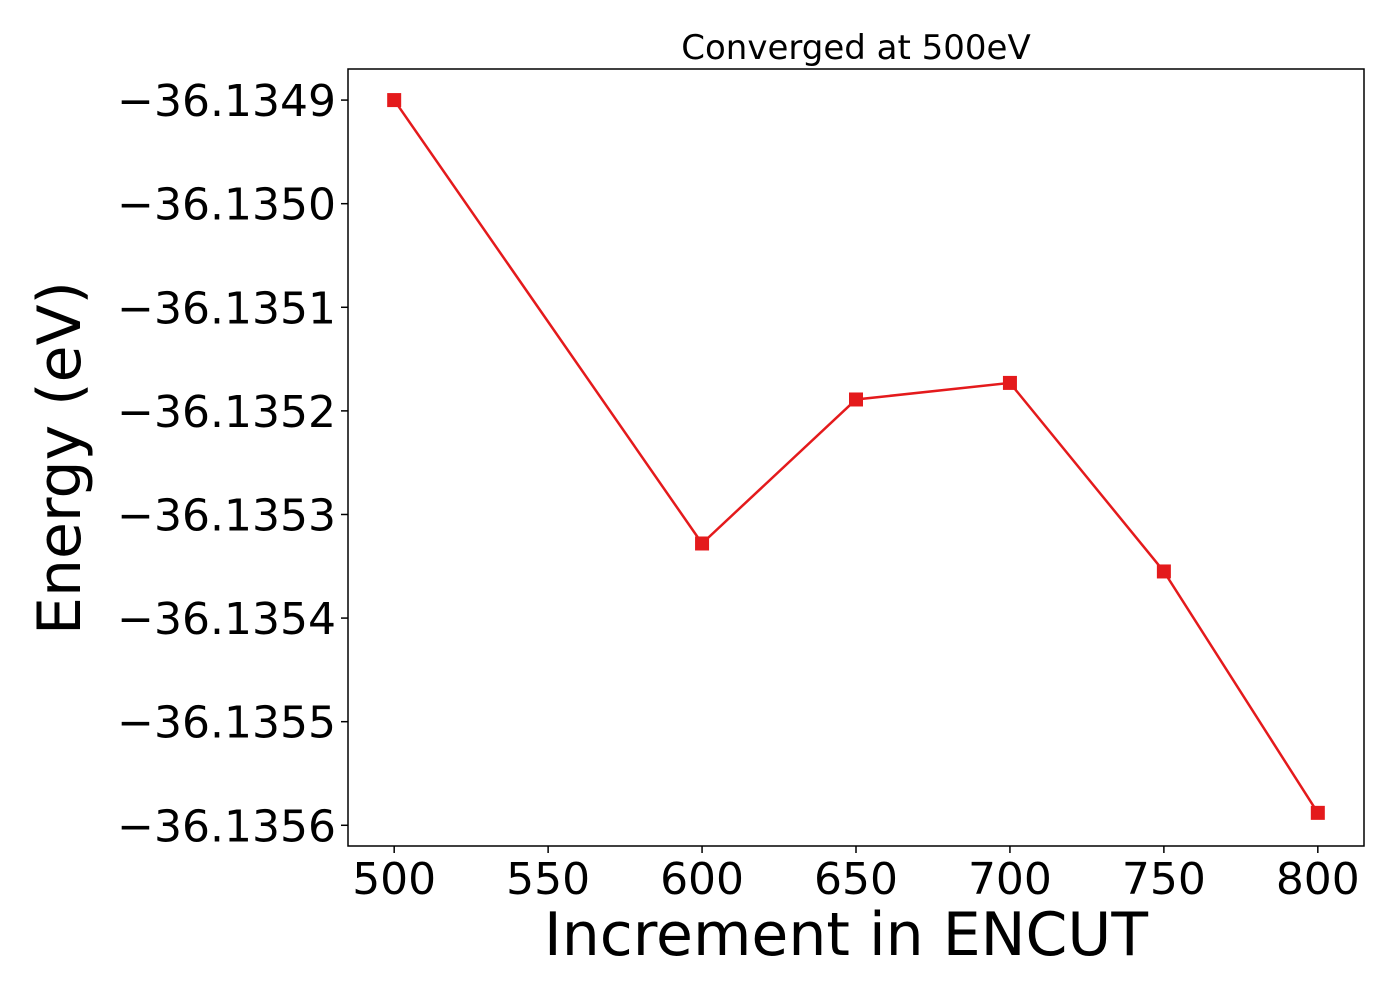  I want to click on x-axis-label: Increment in ENCUT, so click(846, 935).